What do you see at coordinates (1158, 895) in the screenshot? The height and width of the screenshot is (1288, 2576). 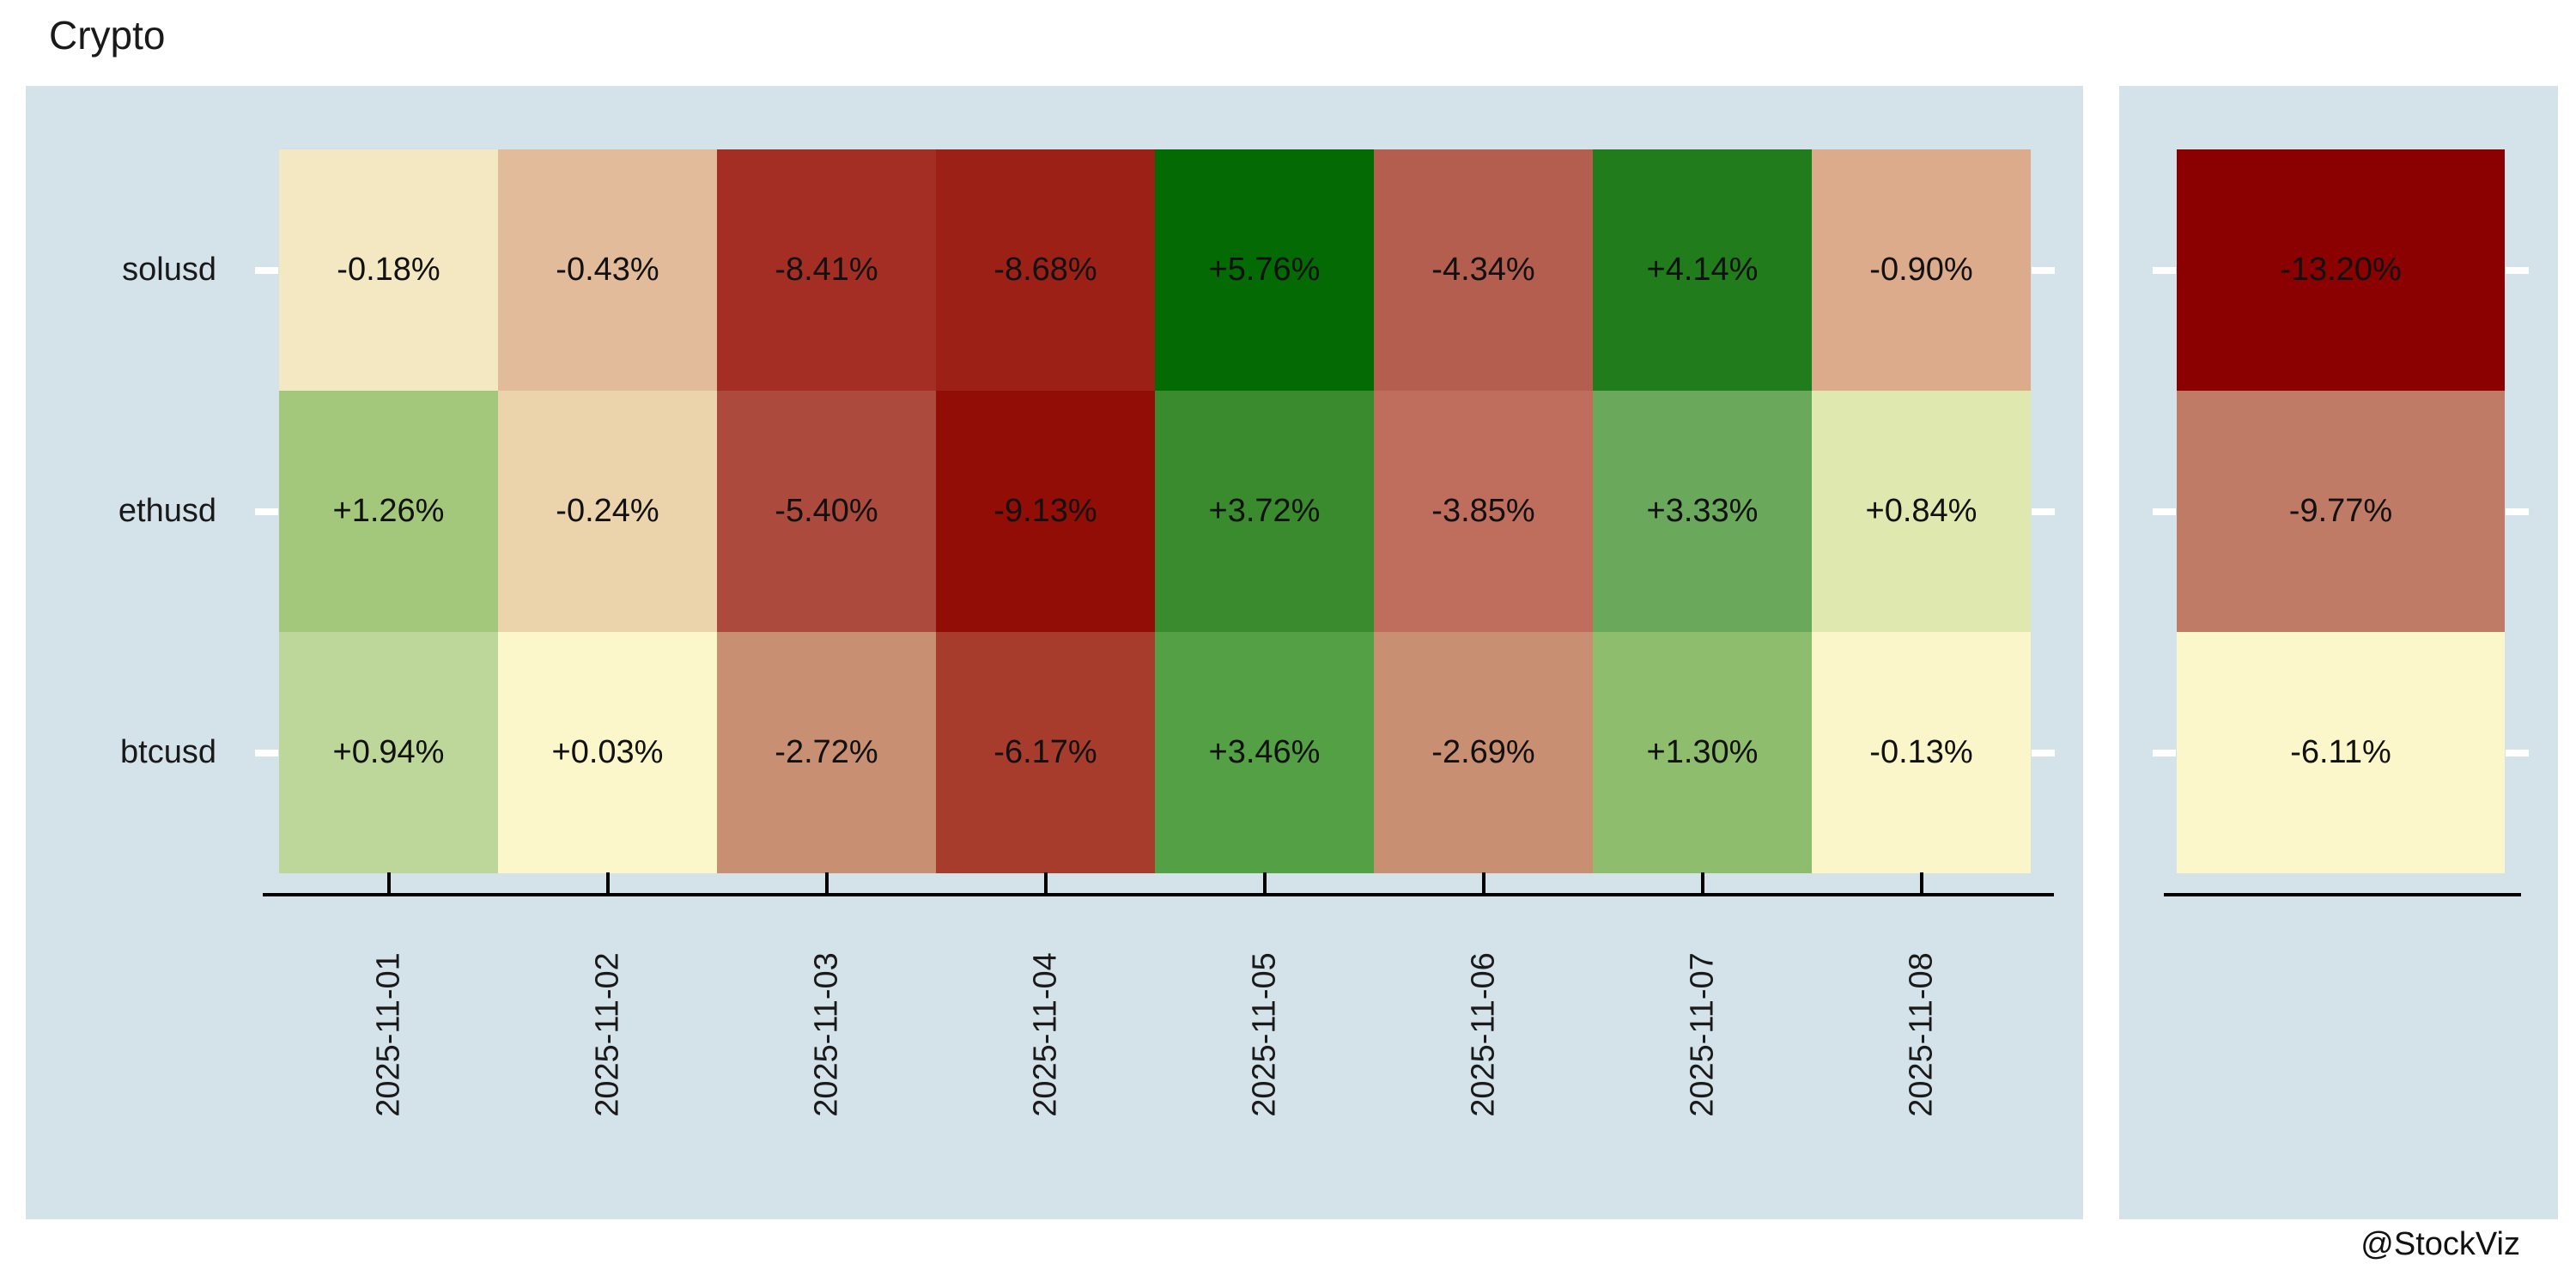 I see `x-axis-line` at bounding box center [1158, 895].